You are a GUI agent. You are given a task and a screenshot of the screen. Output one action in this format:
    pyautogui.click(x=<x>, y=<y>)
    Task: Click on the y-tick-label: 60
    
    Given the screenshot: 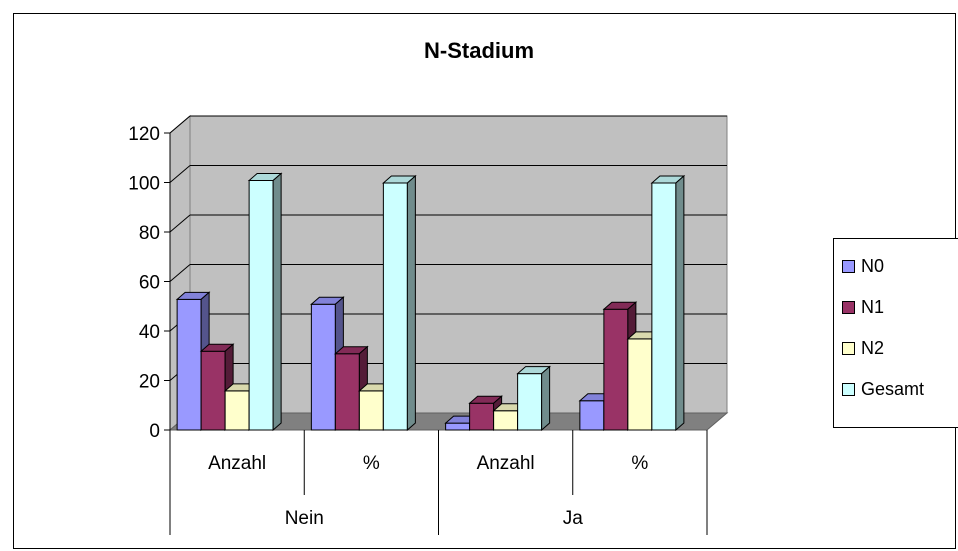 What is the action you would take?
    pyautogui.click(x=149, y=283)
    